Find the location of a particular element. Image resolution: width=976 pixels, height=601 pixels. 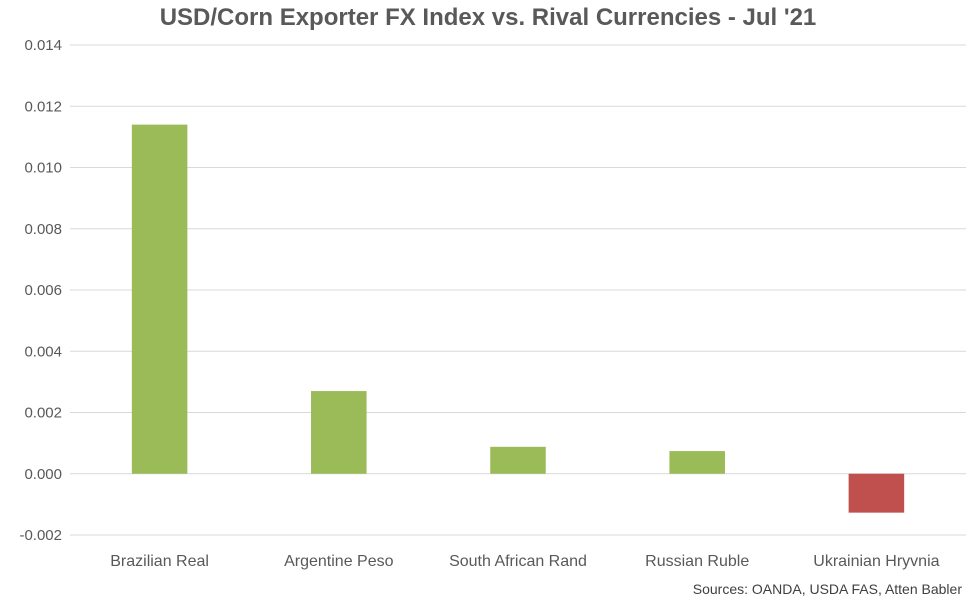

x-tick-label: Russian Ruble is located at coordinates (697, 561).